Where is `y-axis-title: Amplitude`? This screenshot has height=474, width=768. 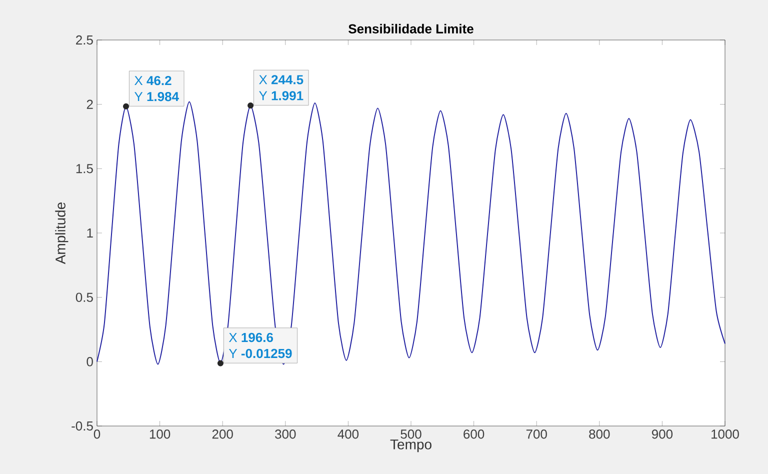
y-axis-title: Amplitude is located at coordinates (61, 233).